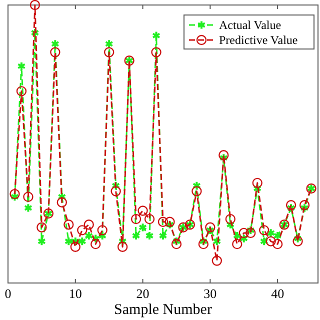 The image size is (320, 320). What do you see at coordinates (210, 293) in the screenshot?
I see `x-tick-label: 30` at bounding box center [210, 293].